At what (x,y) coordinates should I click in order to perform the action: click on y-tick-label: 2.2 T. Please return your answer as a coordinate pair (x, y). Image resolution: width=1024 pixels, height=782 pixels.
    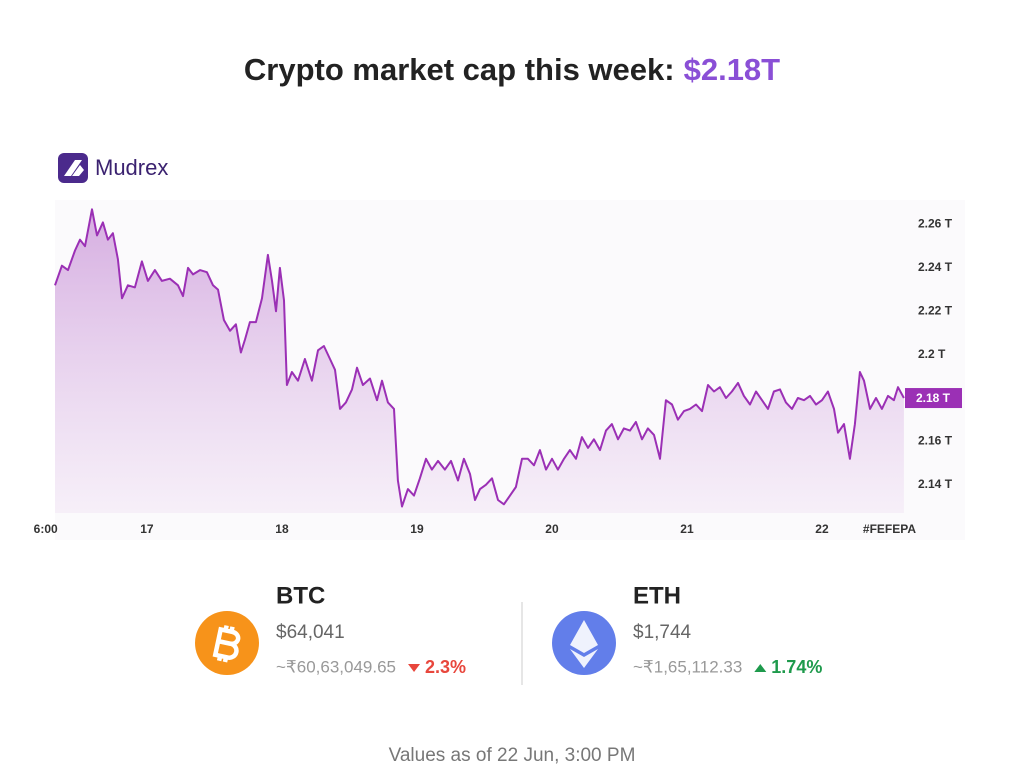
    Looking at the image, I should click on (932, 354).